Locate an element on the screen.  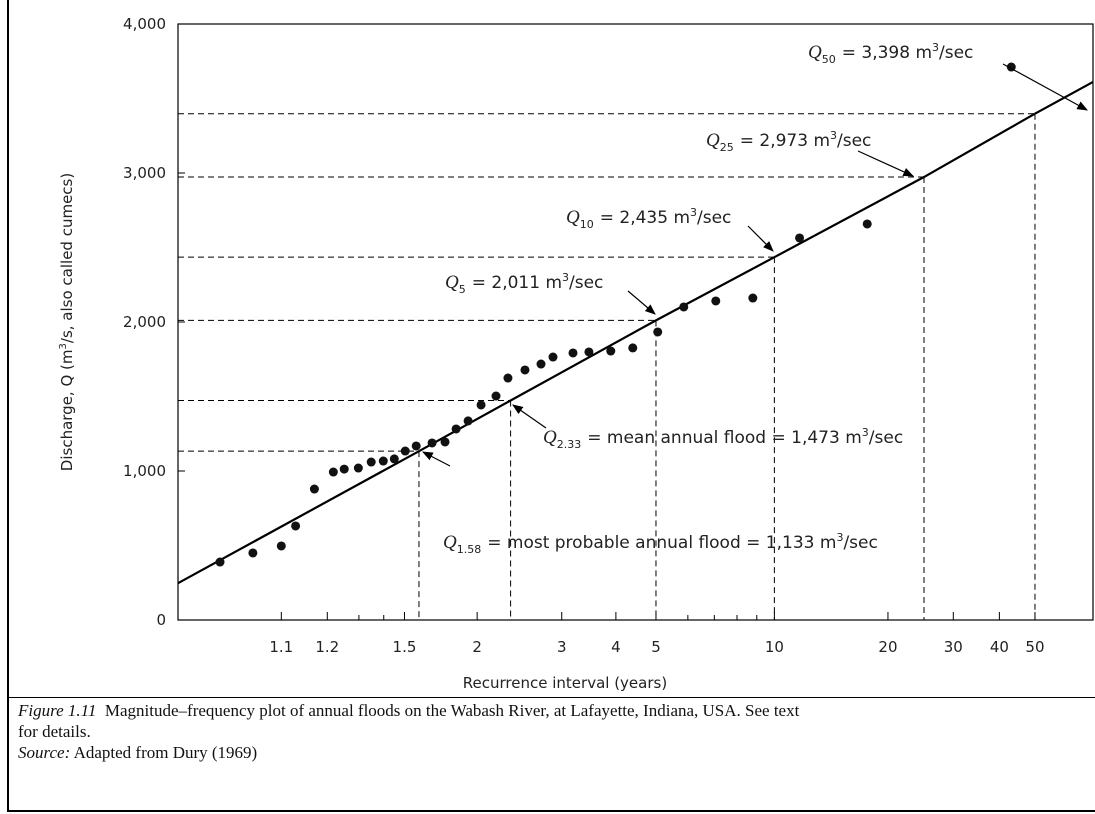
source-label: Source: is located at coordinates (44, 752).